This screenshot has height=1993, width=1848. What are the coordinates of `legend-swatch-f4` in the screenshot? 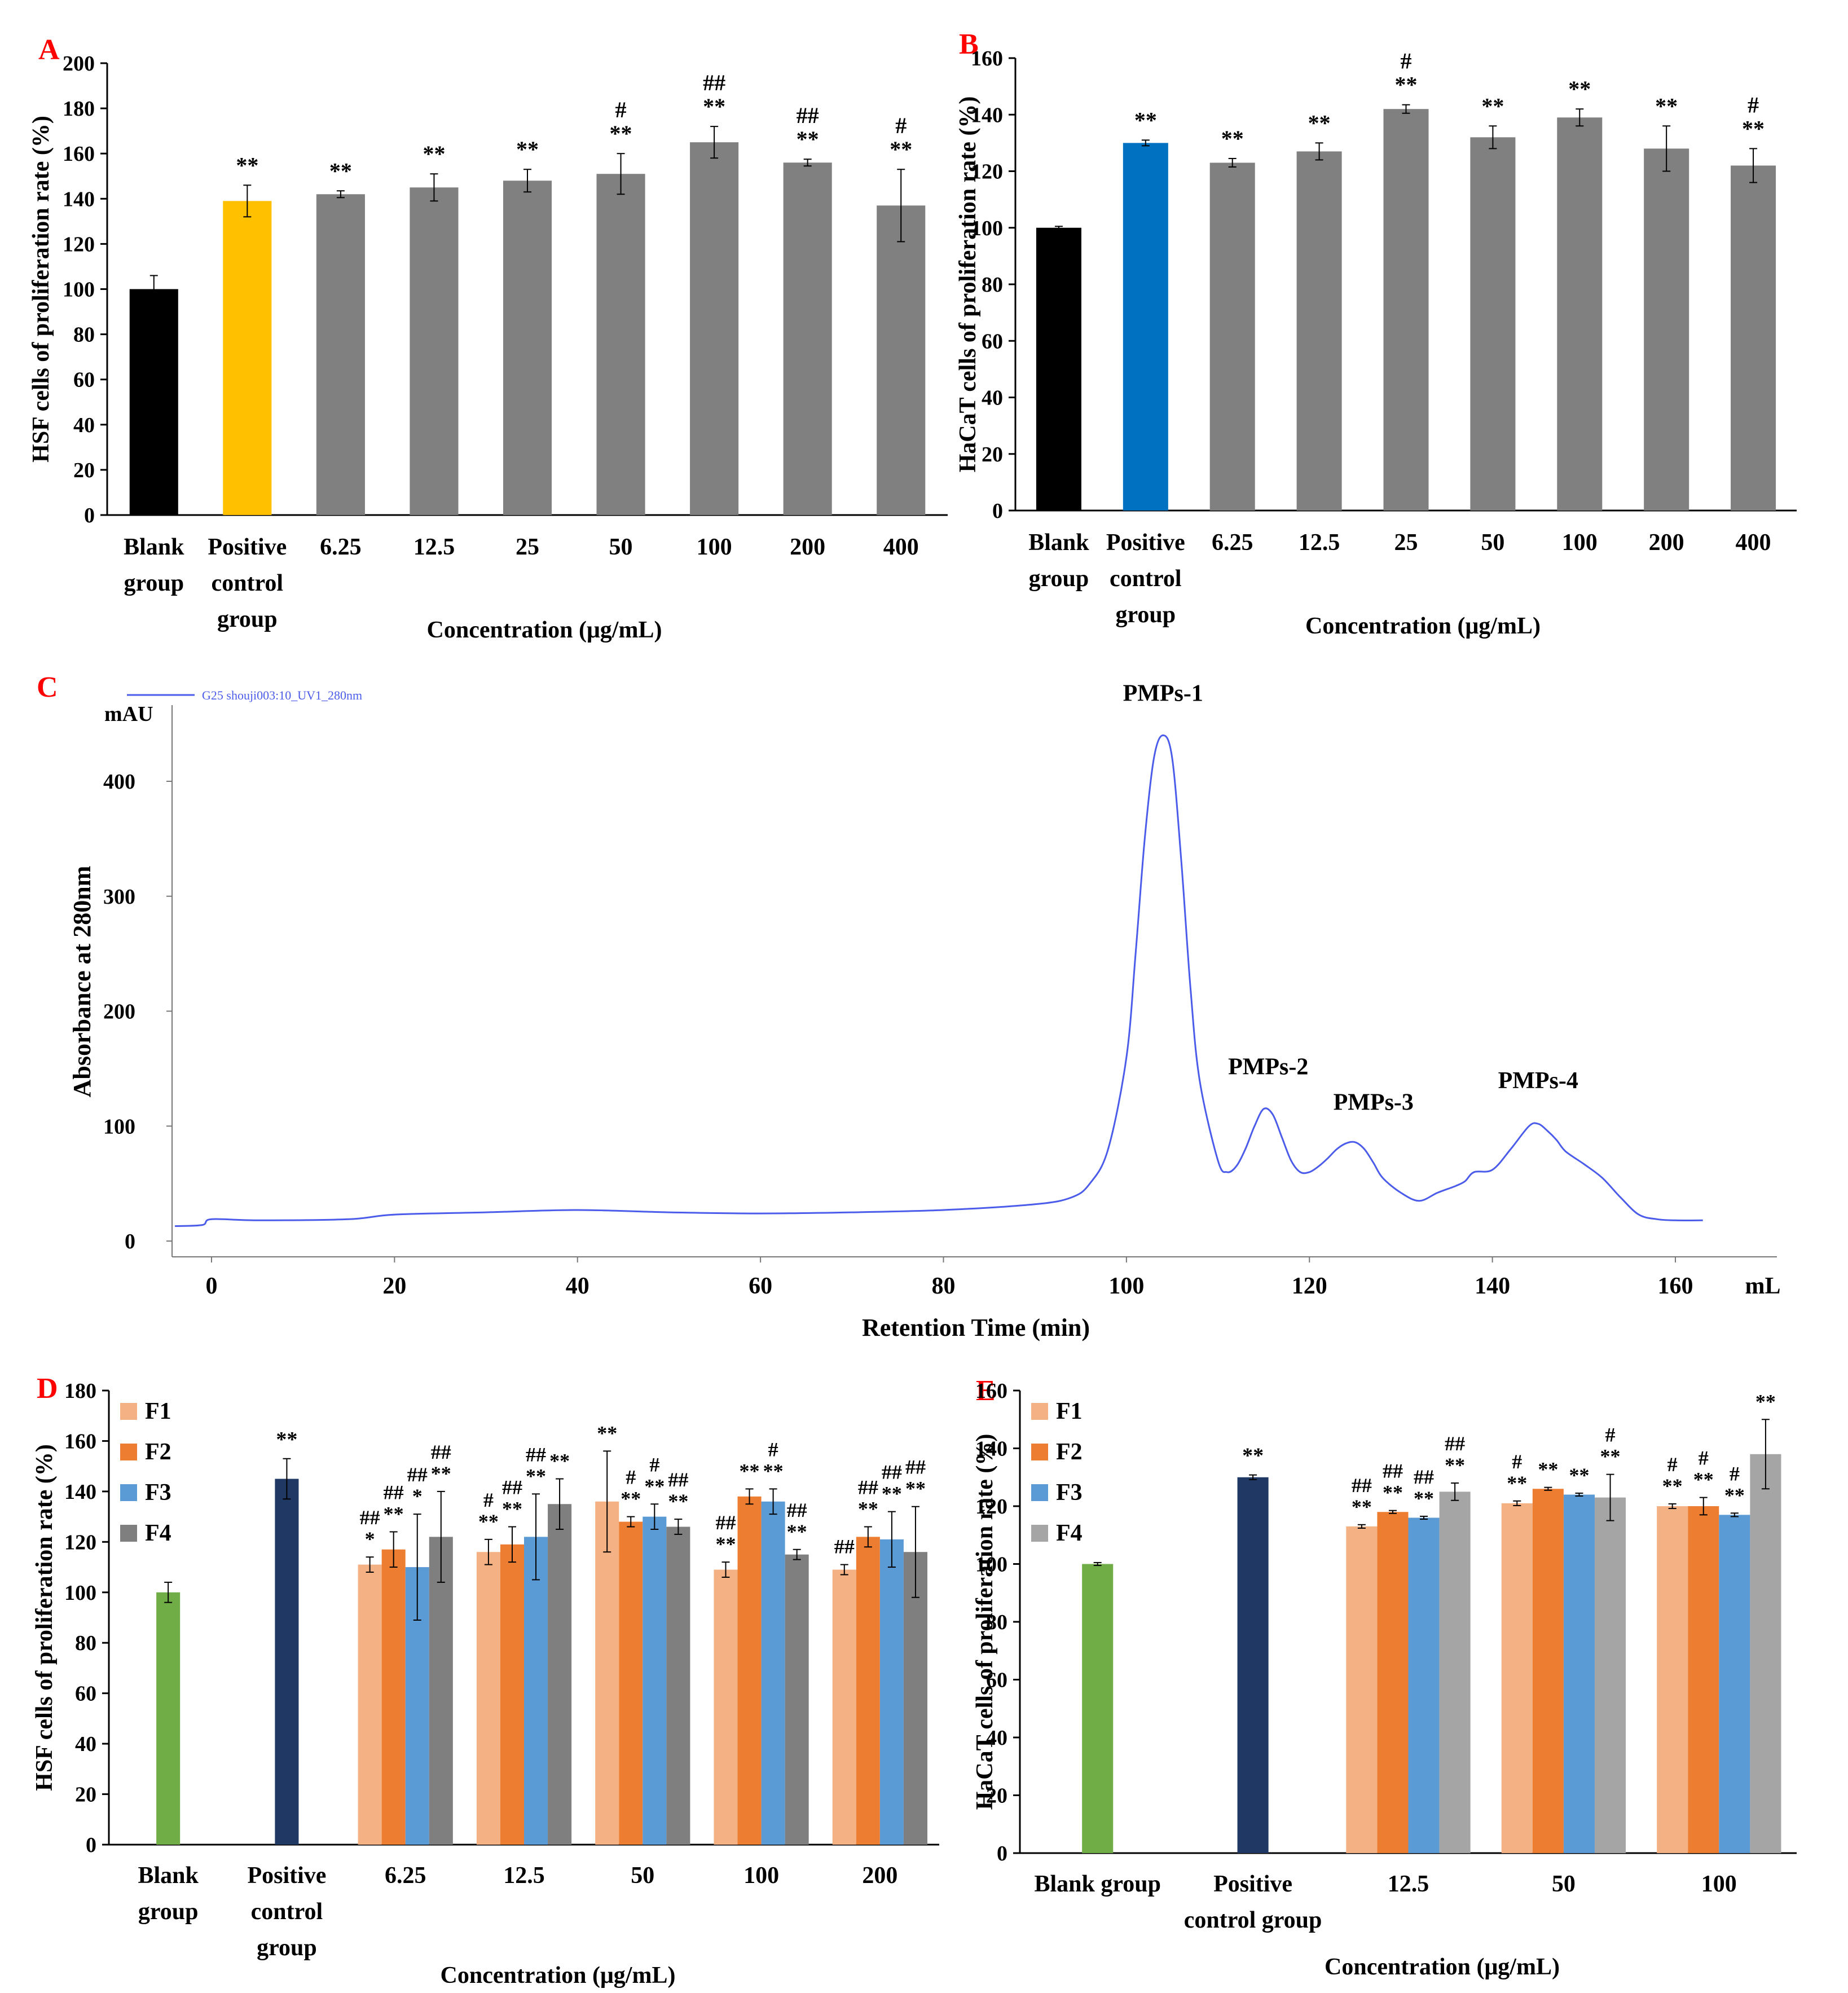 It's located at (1039, 1533).